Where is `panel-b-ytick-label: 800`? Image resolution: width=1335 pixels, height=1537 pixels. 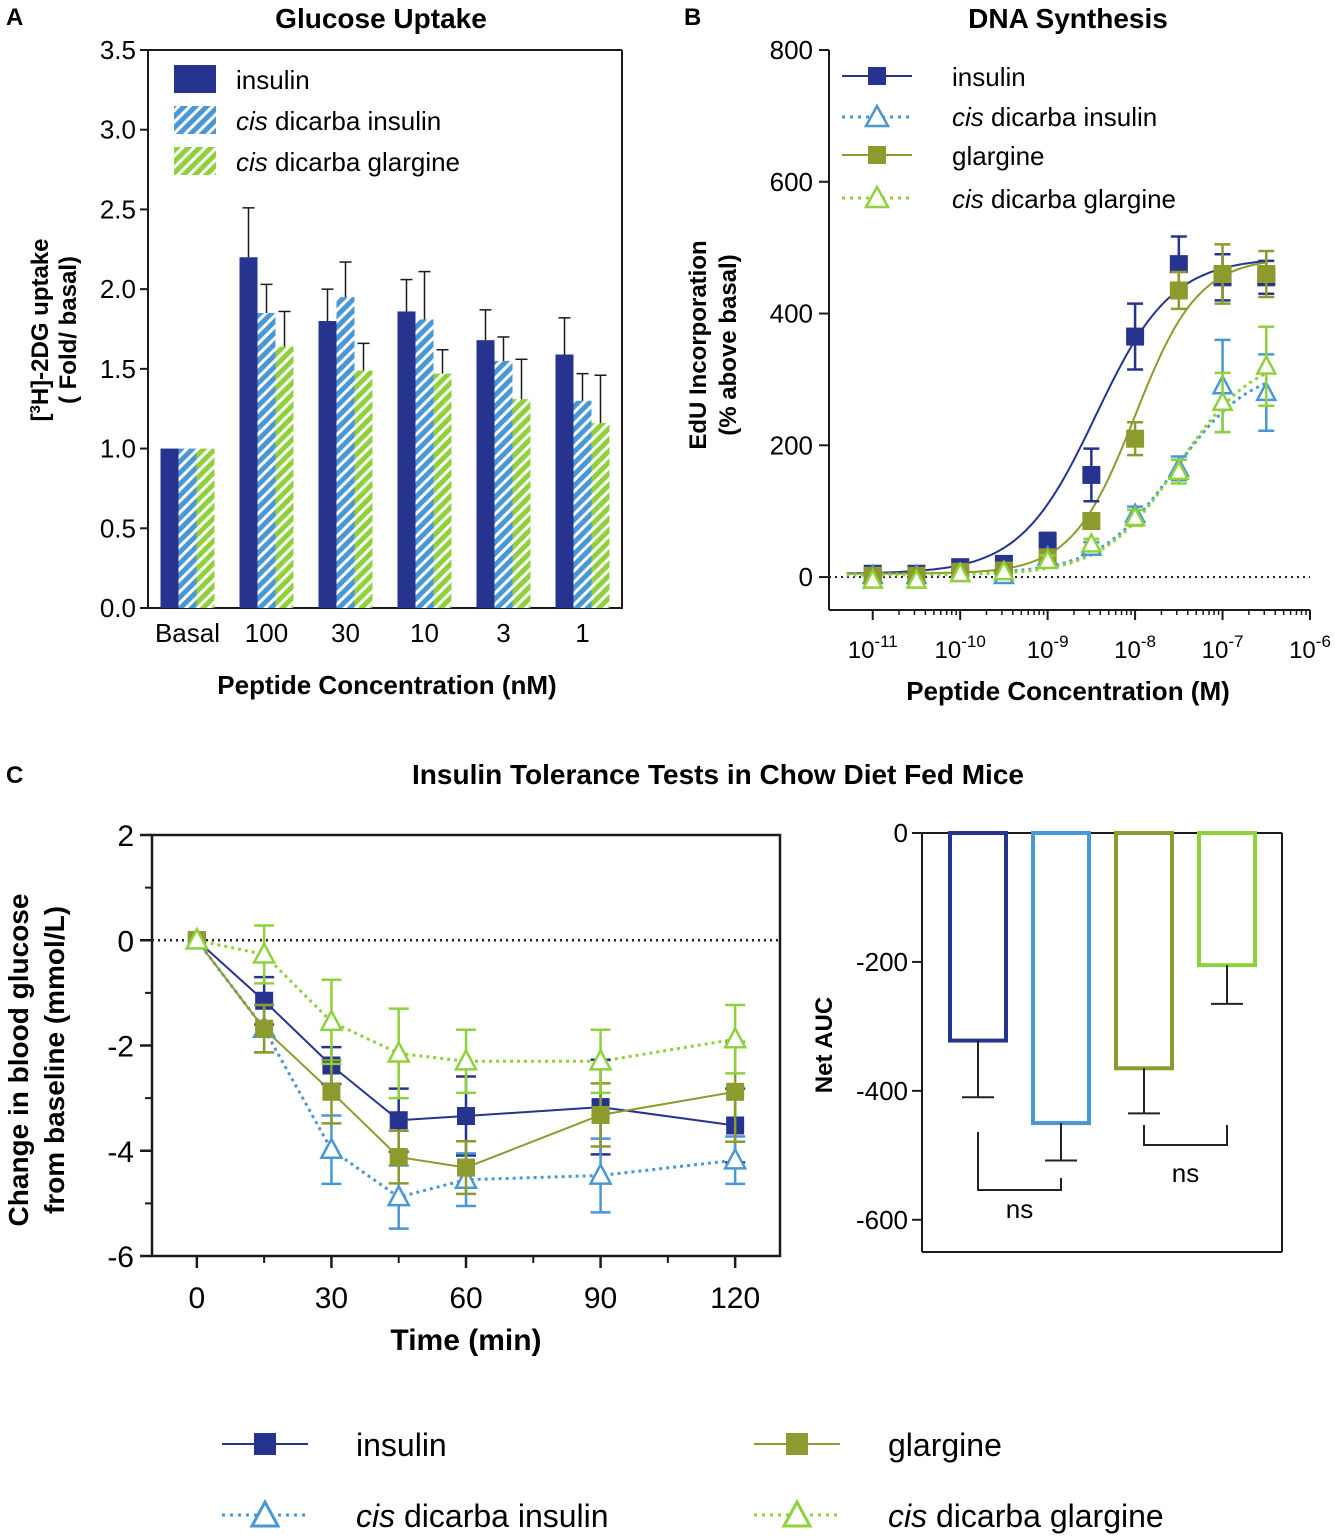
panel-b-ytick-label: 800 is located at coordinates (791, 50).